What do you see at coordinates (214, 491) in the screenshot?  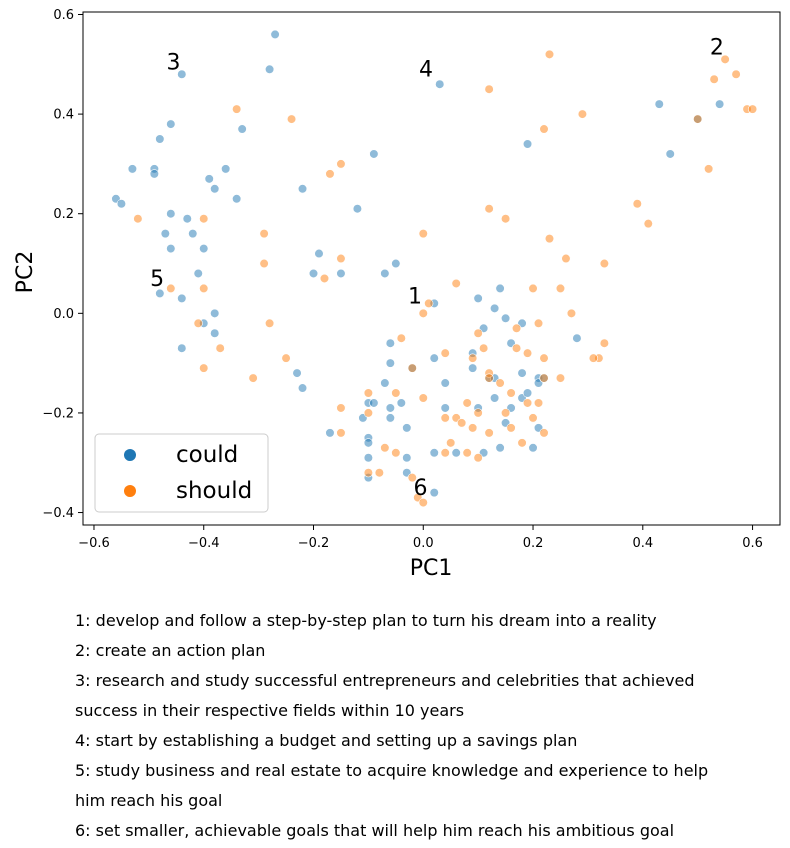 I see `legend-label-should: should` at bounding box center [214, 491].